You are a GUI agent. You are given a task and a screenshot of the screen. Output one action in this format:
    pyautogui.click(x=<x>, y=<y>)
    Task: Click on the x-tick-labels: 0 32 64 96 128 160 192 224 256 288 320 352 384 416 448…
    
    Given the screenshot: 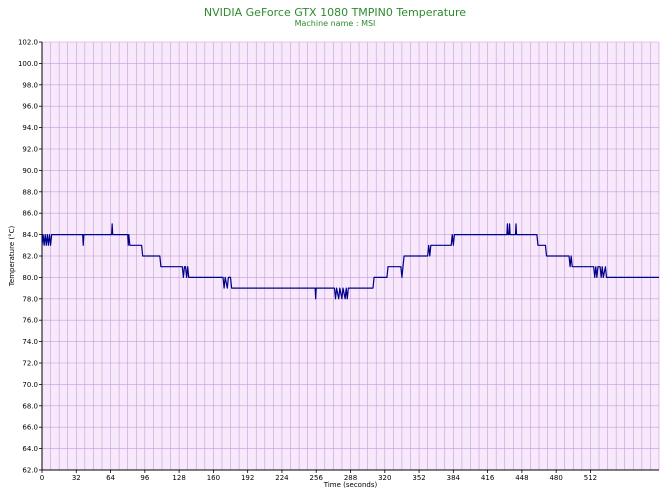 What is the action you would take?
    pyautogui.click(x=318, y=478)
    